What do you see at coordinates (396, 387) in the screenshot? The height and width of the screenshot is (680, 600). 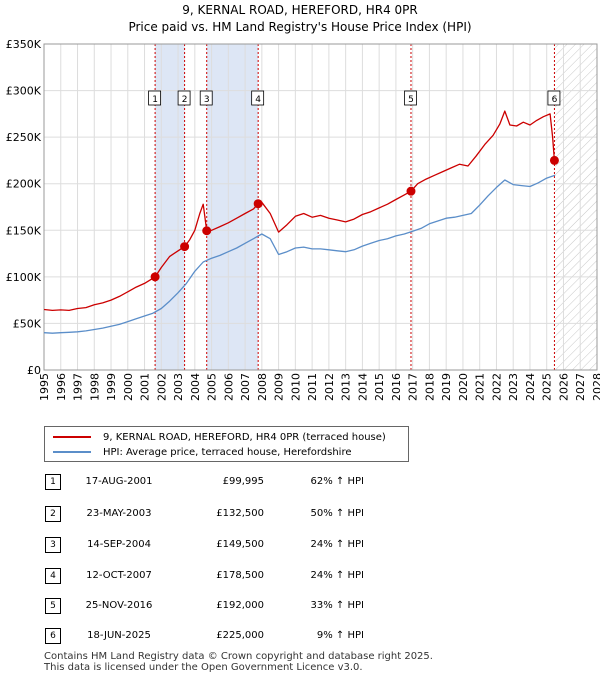 I see `x-tick-label: 2016` at bounding box center [396, 387].